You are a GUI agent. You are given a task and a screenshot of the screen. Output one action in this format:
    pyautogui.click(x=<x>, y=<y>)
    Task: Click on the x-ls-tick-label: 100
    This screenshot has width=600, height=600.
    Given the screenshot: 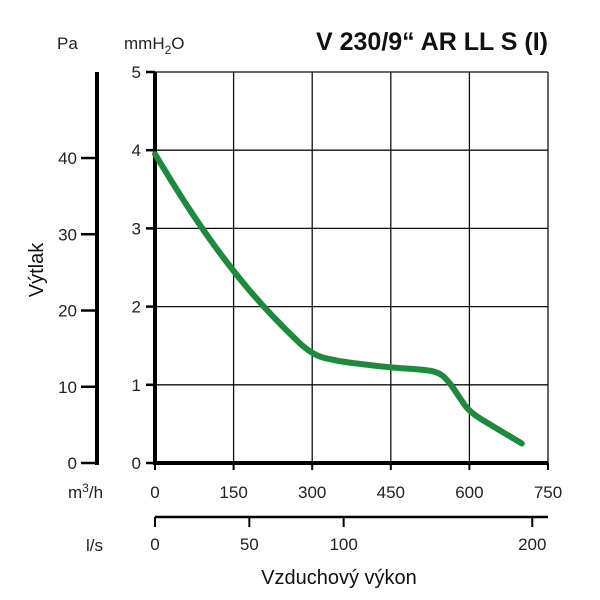 What is the action you would take?
    pyautogui.click(x=343, y=544)
    